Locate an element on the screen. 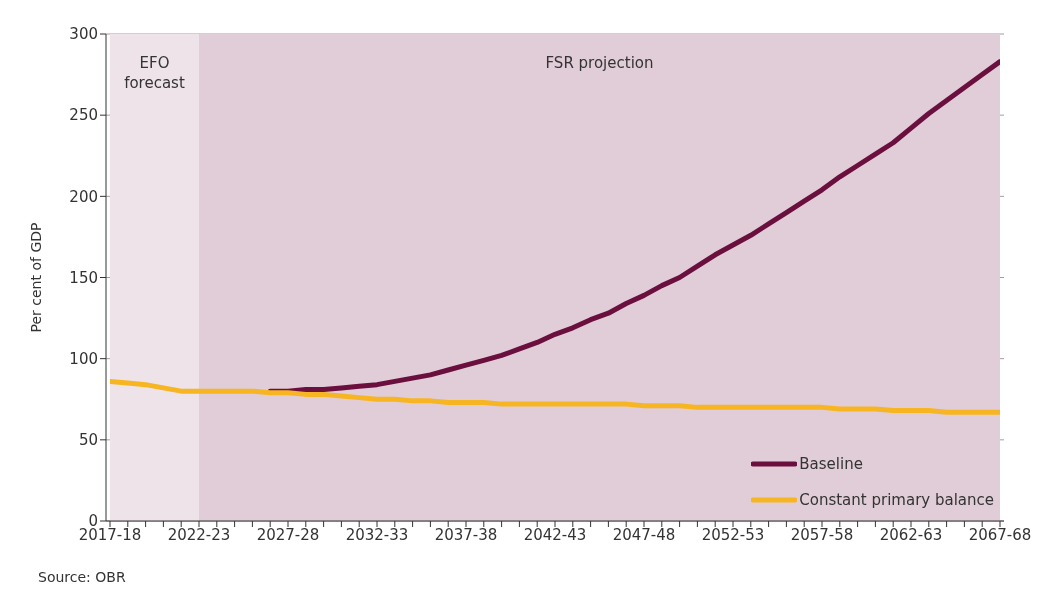  x-tick-label: 2042-43 is located at coordinates (555, 534).